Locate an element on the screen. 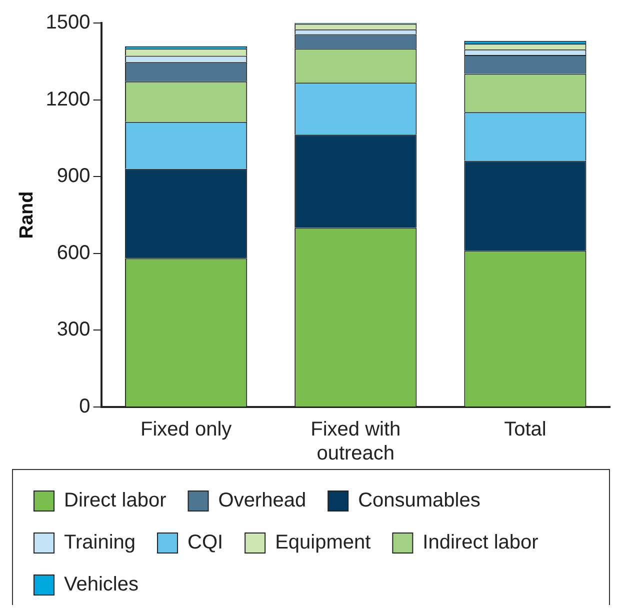  legend-label: Direct labor is located at coordinates (115, 501).